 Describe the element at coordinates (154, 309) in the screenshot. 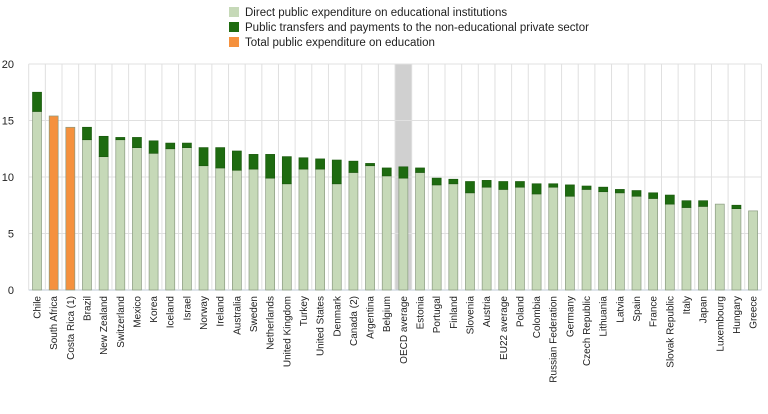

I see `x-tick-label: Korea` at that location.